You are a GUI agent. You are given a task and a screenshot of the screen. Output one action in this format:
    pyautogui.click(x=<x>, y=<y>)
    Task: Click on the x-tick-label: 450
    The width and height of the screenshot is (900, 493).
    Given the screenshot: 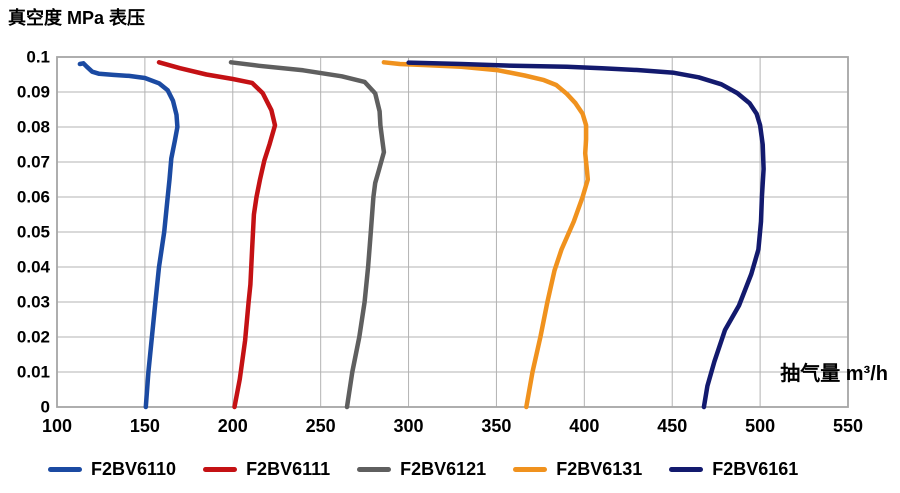 What is the action you would take?
    pyautogui.click(x=672, y=426)
    